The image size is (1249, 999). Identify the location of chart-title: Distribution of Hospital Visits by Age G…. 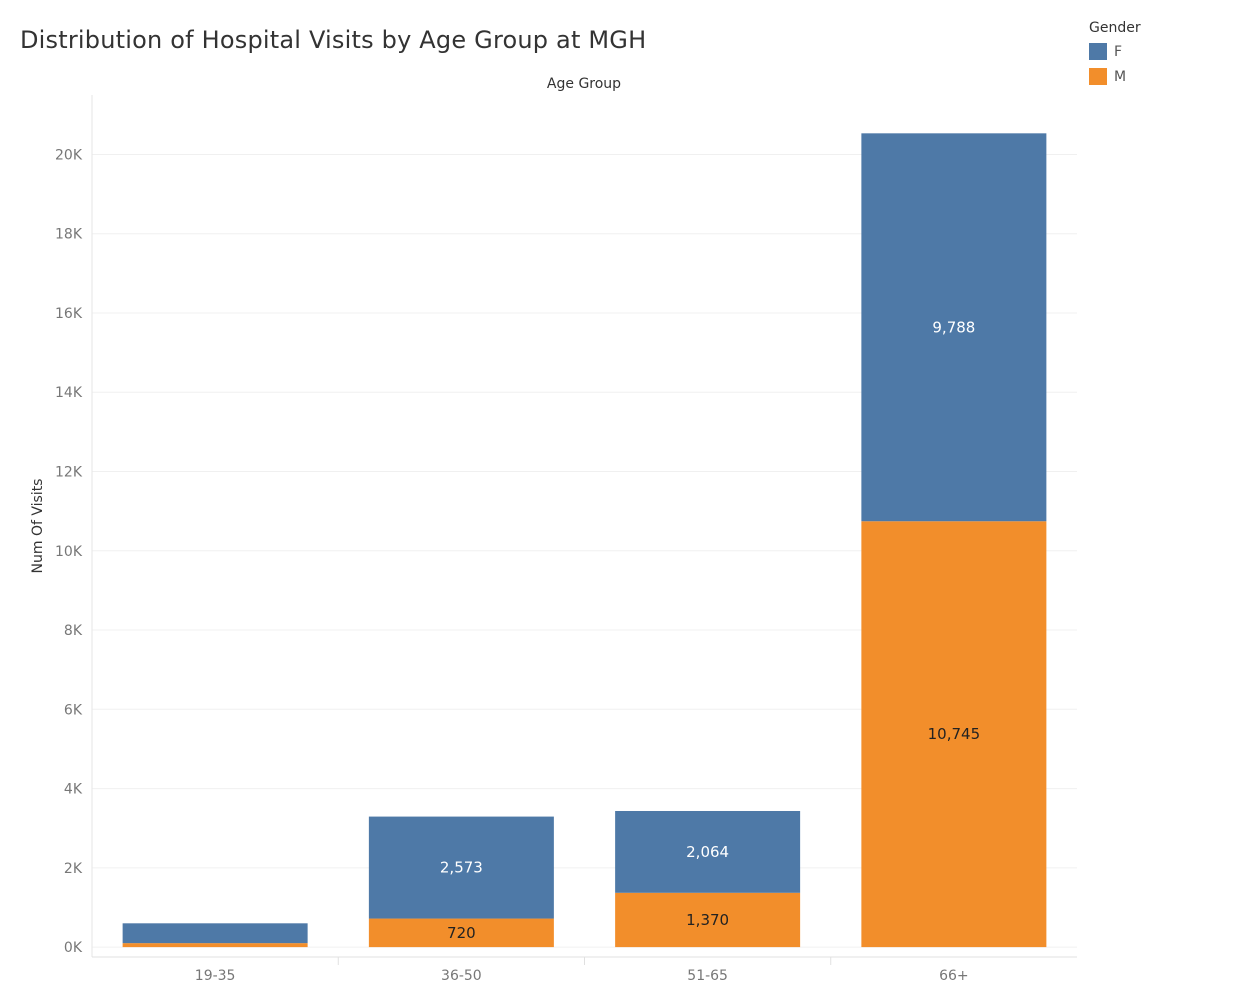
(333, 40).